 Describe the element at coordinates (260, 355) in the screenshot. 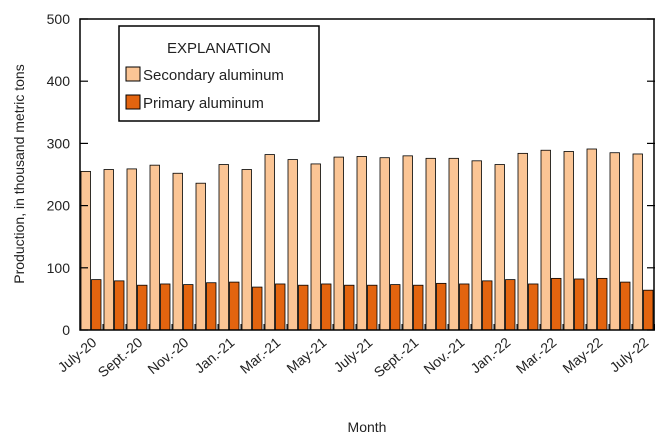

I see `x-tick-label: Mar.-21` at that location.